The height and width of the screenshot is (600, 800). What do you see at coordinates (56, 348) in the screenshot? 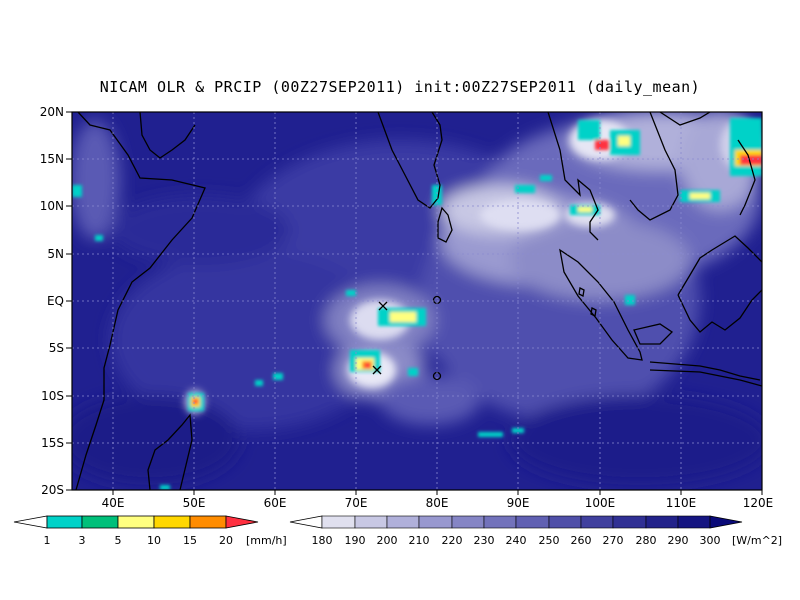
I see `lat-tick-label: 5S` at bounding box center [56, 348].